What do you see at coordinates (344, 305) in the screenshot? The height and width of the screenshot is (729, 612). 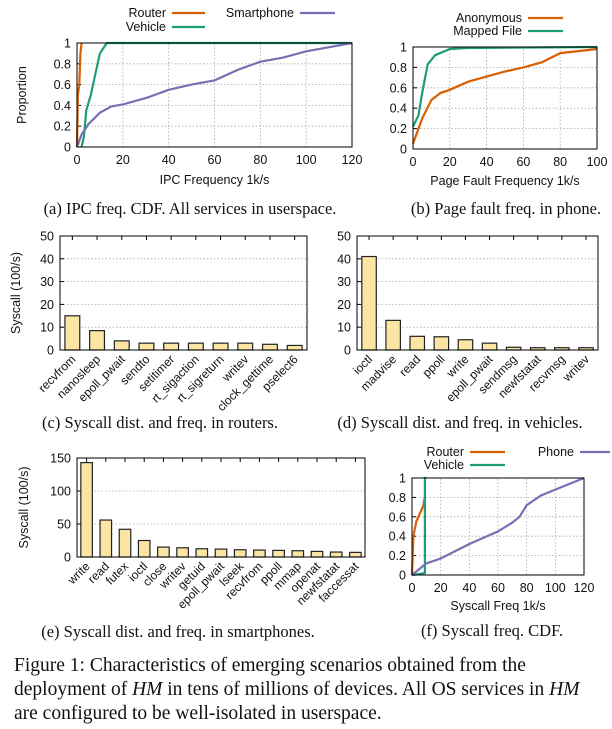 I see `y-tick-label: 20` at bounding box center [344, 305].